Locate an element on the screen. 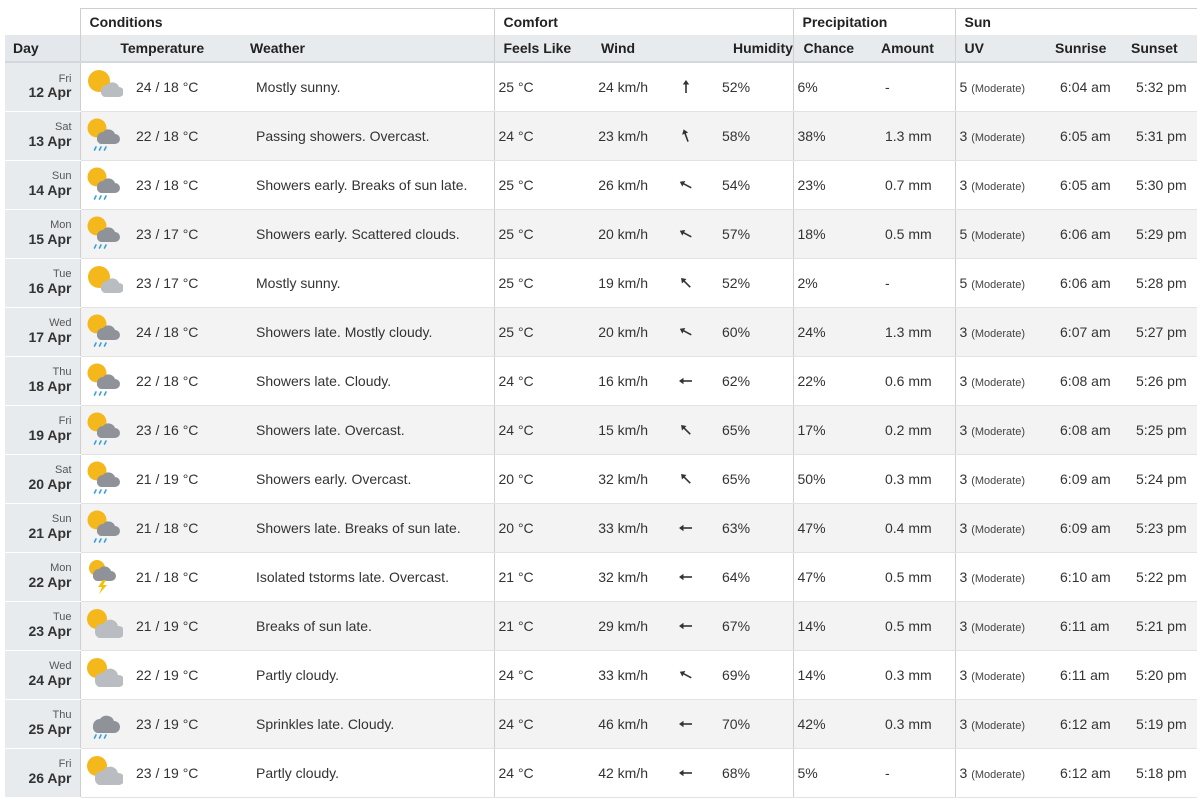  rain-chance-cell: 50% is located at coordinates (832, 479).